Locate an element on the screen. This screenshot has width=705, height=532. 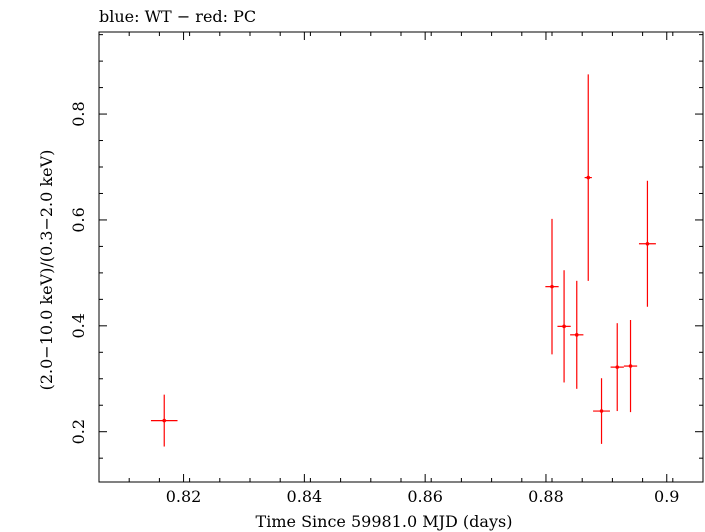
x-tick-label: 0.9 is located at coordinates (666, 496).